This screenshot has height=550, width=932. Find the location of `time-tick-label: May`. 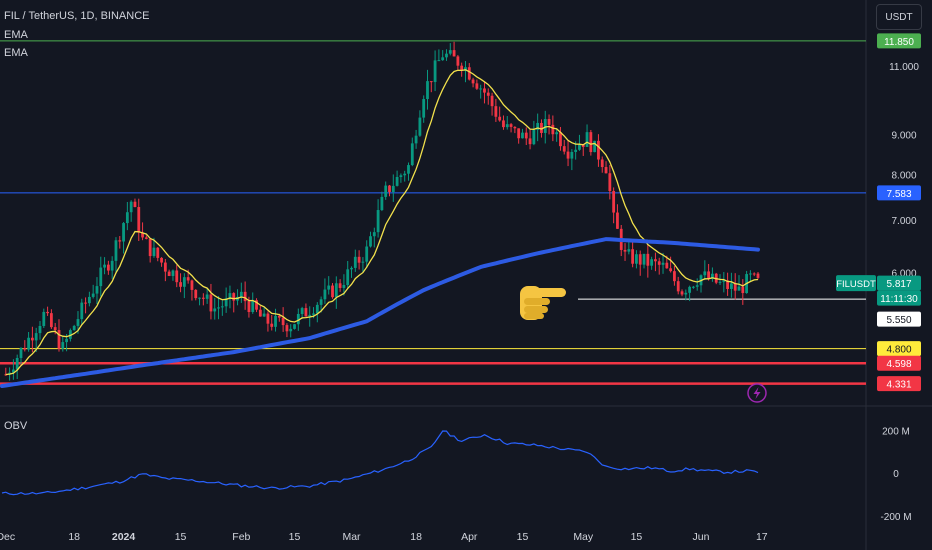

time-tick-label: May is located at coordinates (583, 537).